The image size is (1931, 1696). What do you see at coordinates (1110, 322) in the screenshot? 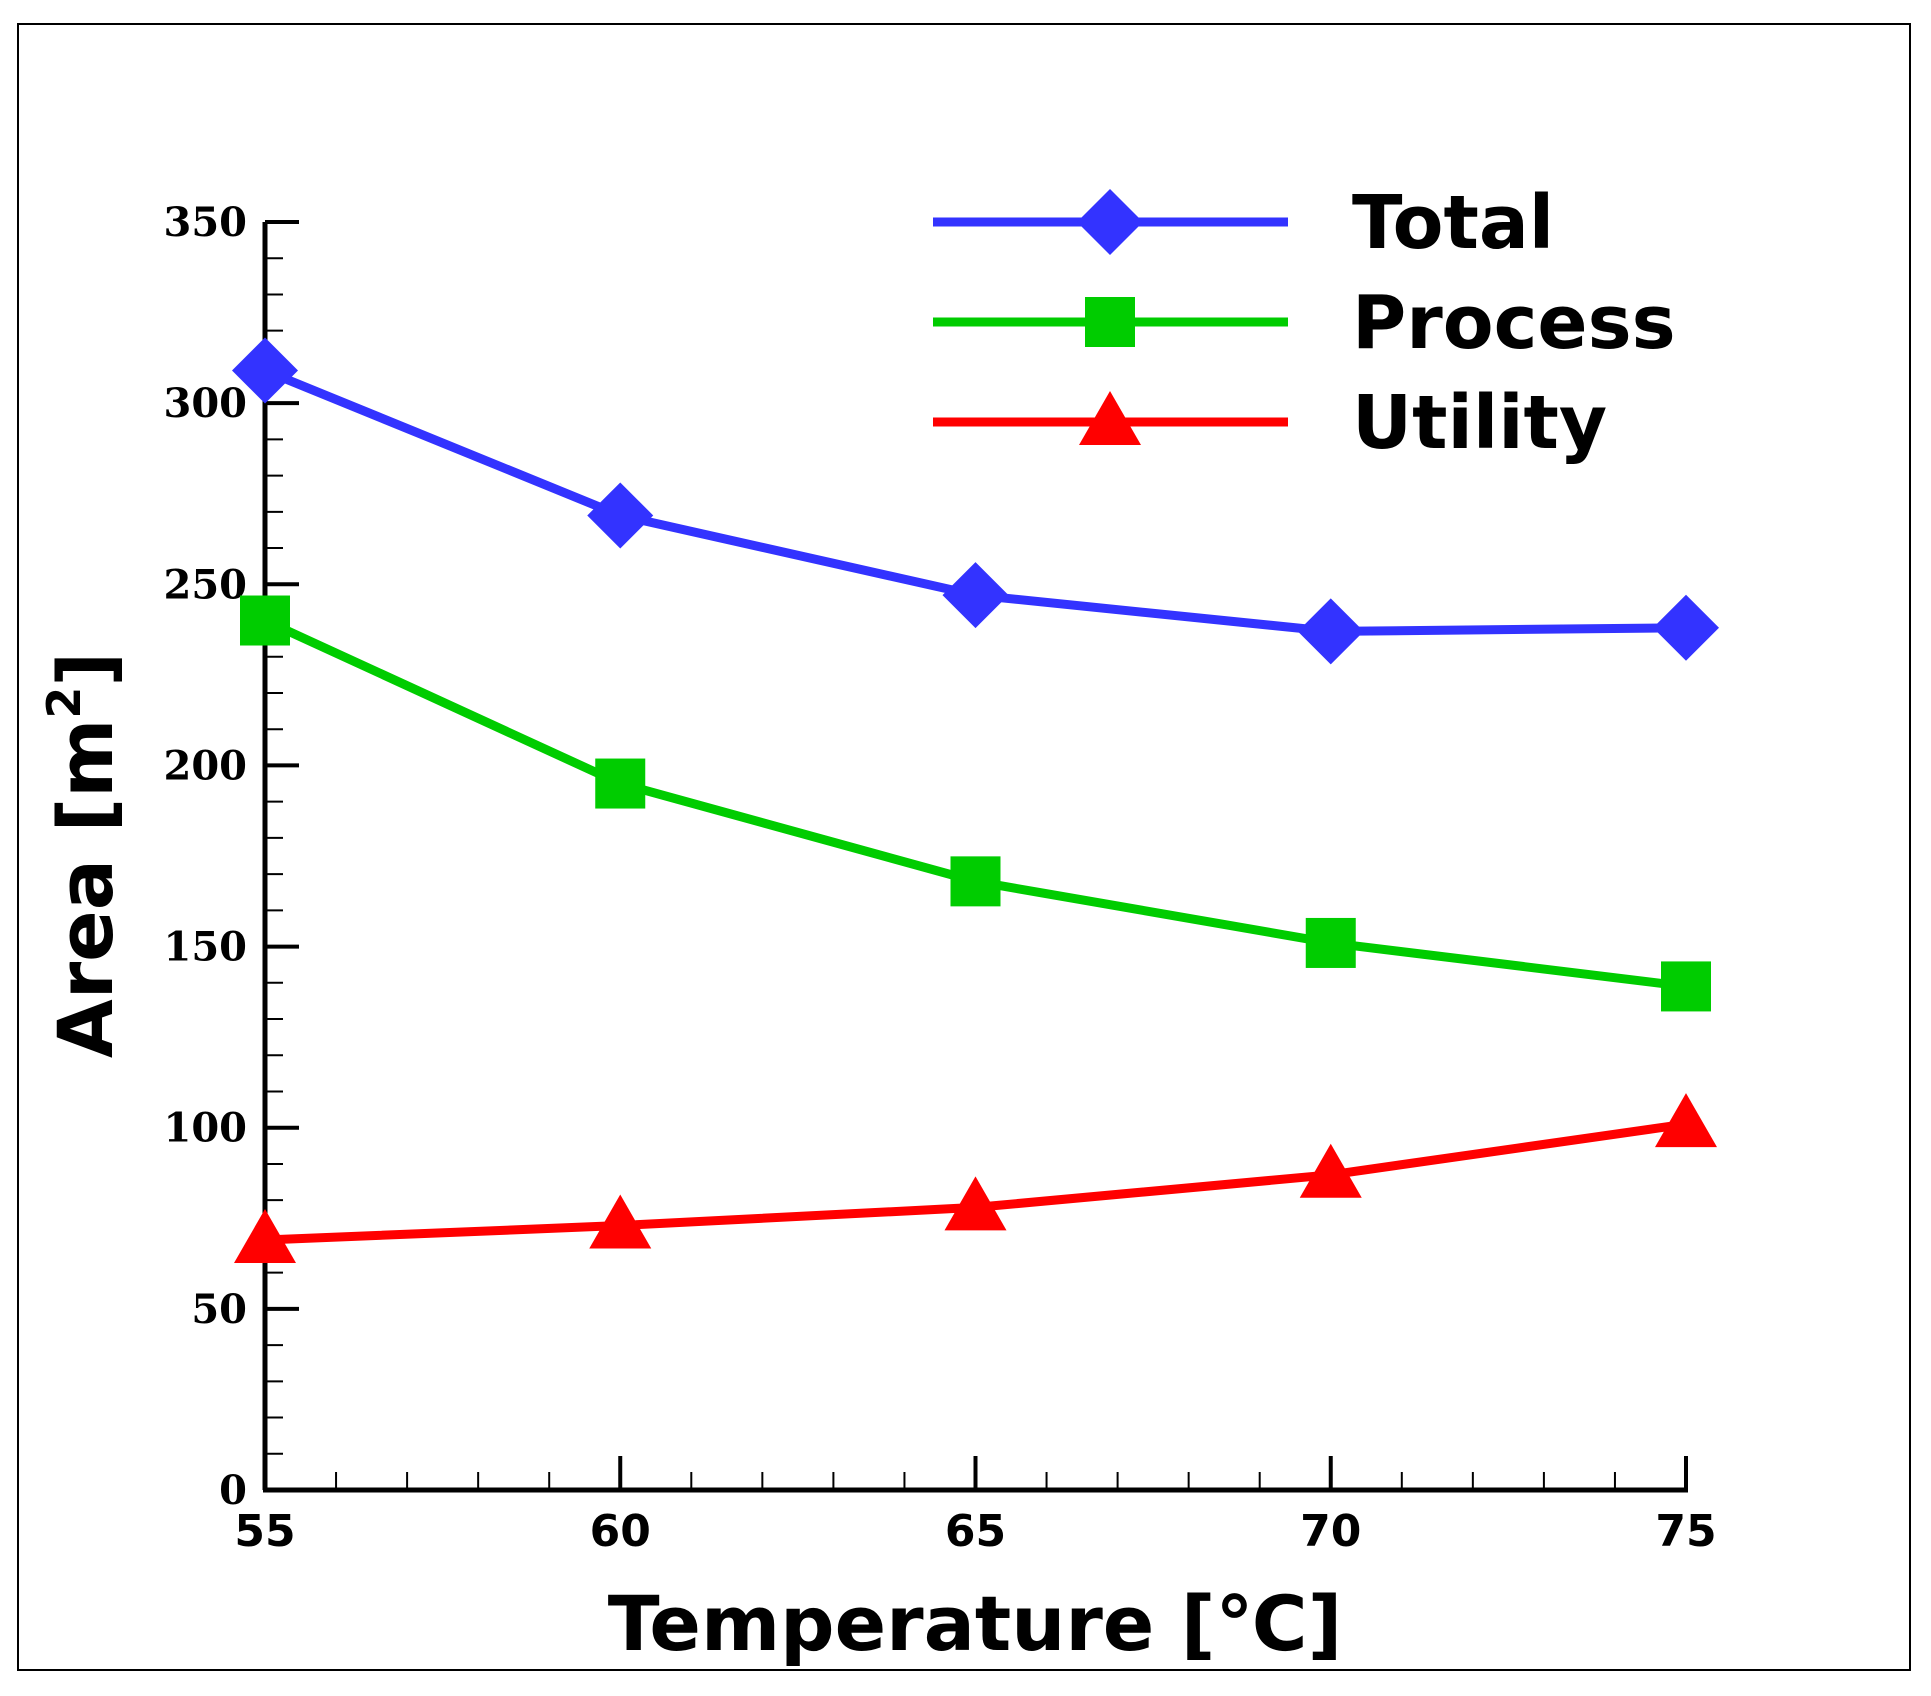
I see `legend-marker-process` at bounding box center [1110, 322].